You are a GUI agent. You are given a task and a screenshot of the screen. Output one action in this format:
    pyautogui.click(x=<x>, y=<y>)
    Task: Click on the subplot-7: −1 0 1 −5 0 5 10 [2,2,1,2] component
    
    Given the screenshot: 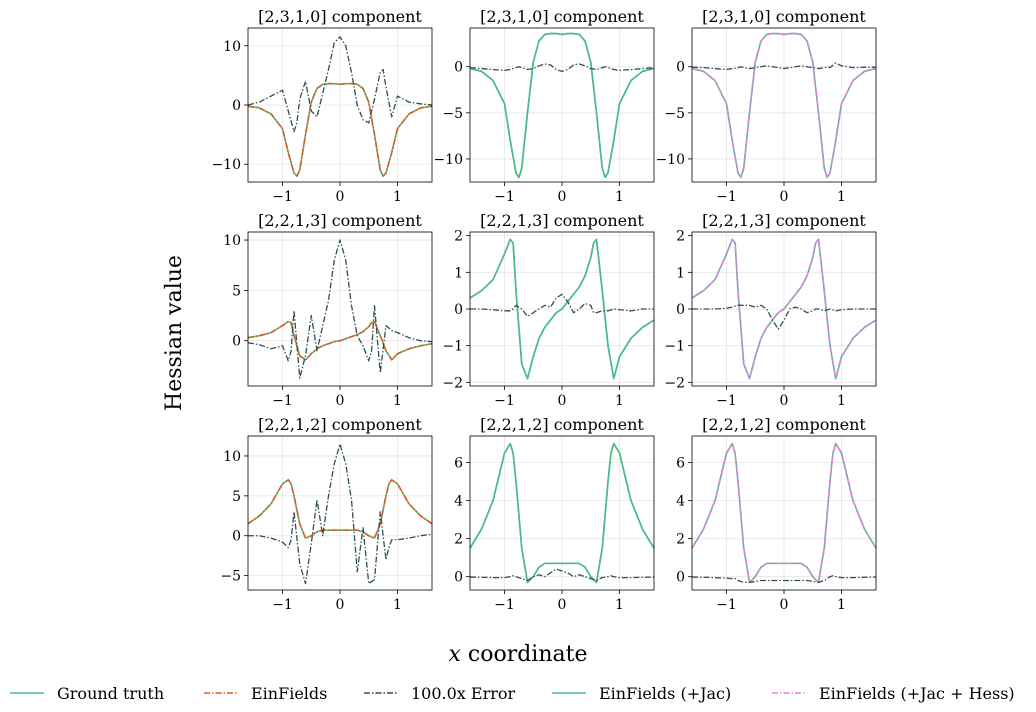 What is the action you would take?
    pyautogui.click(x=326, y=514)
    